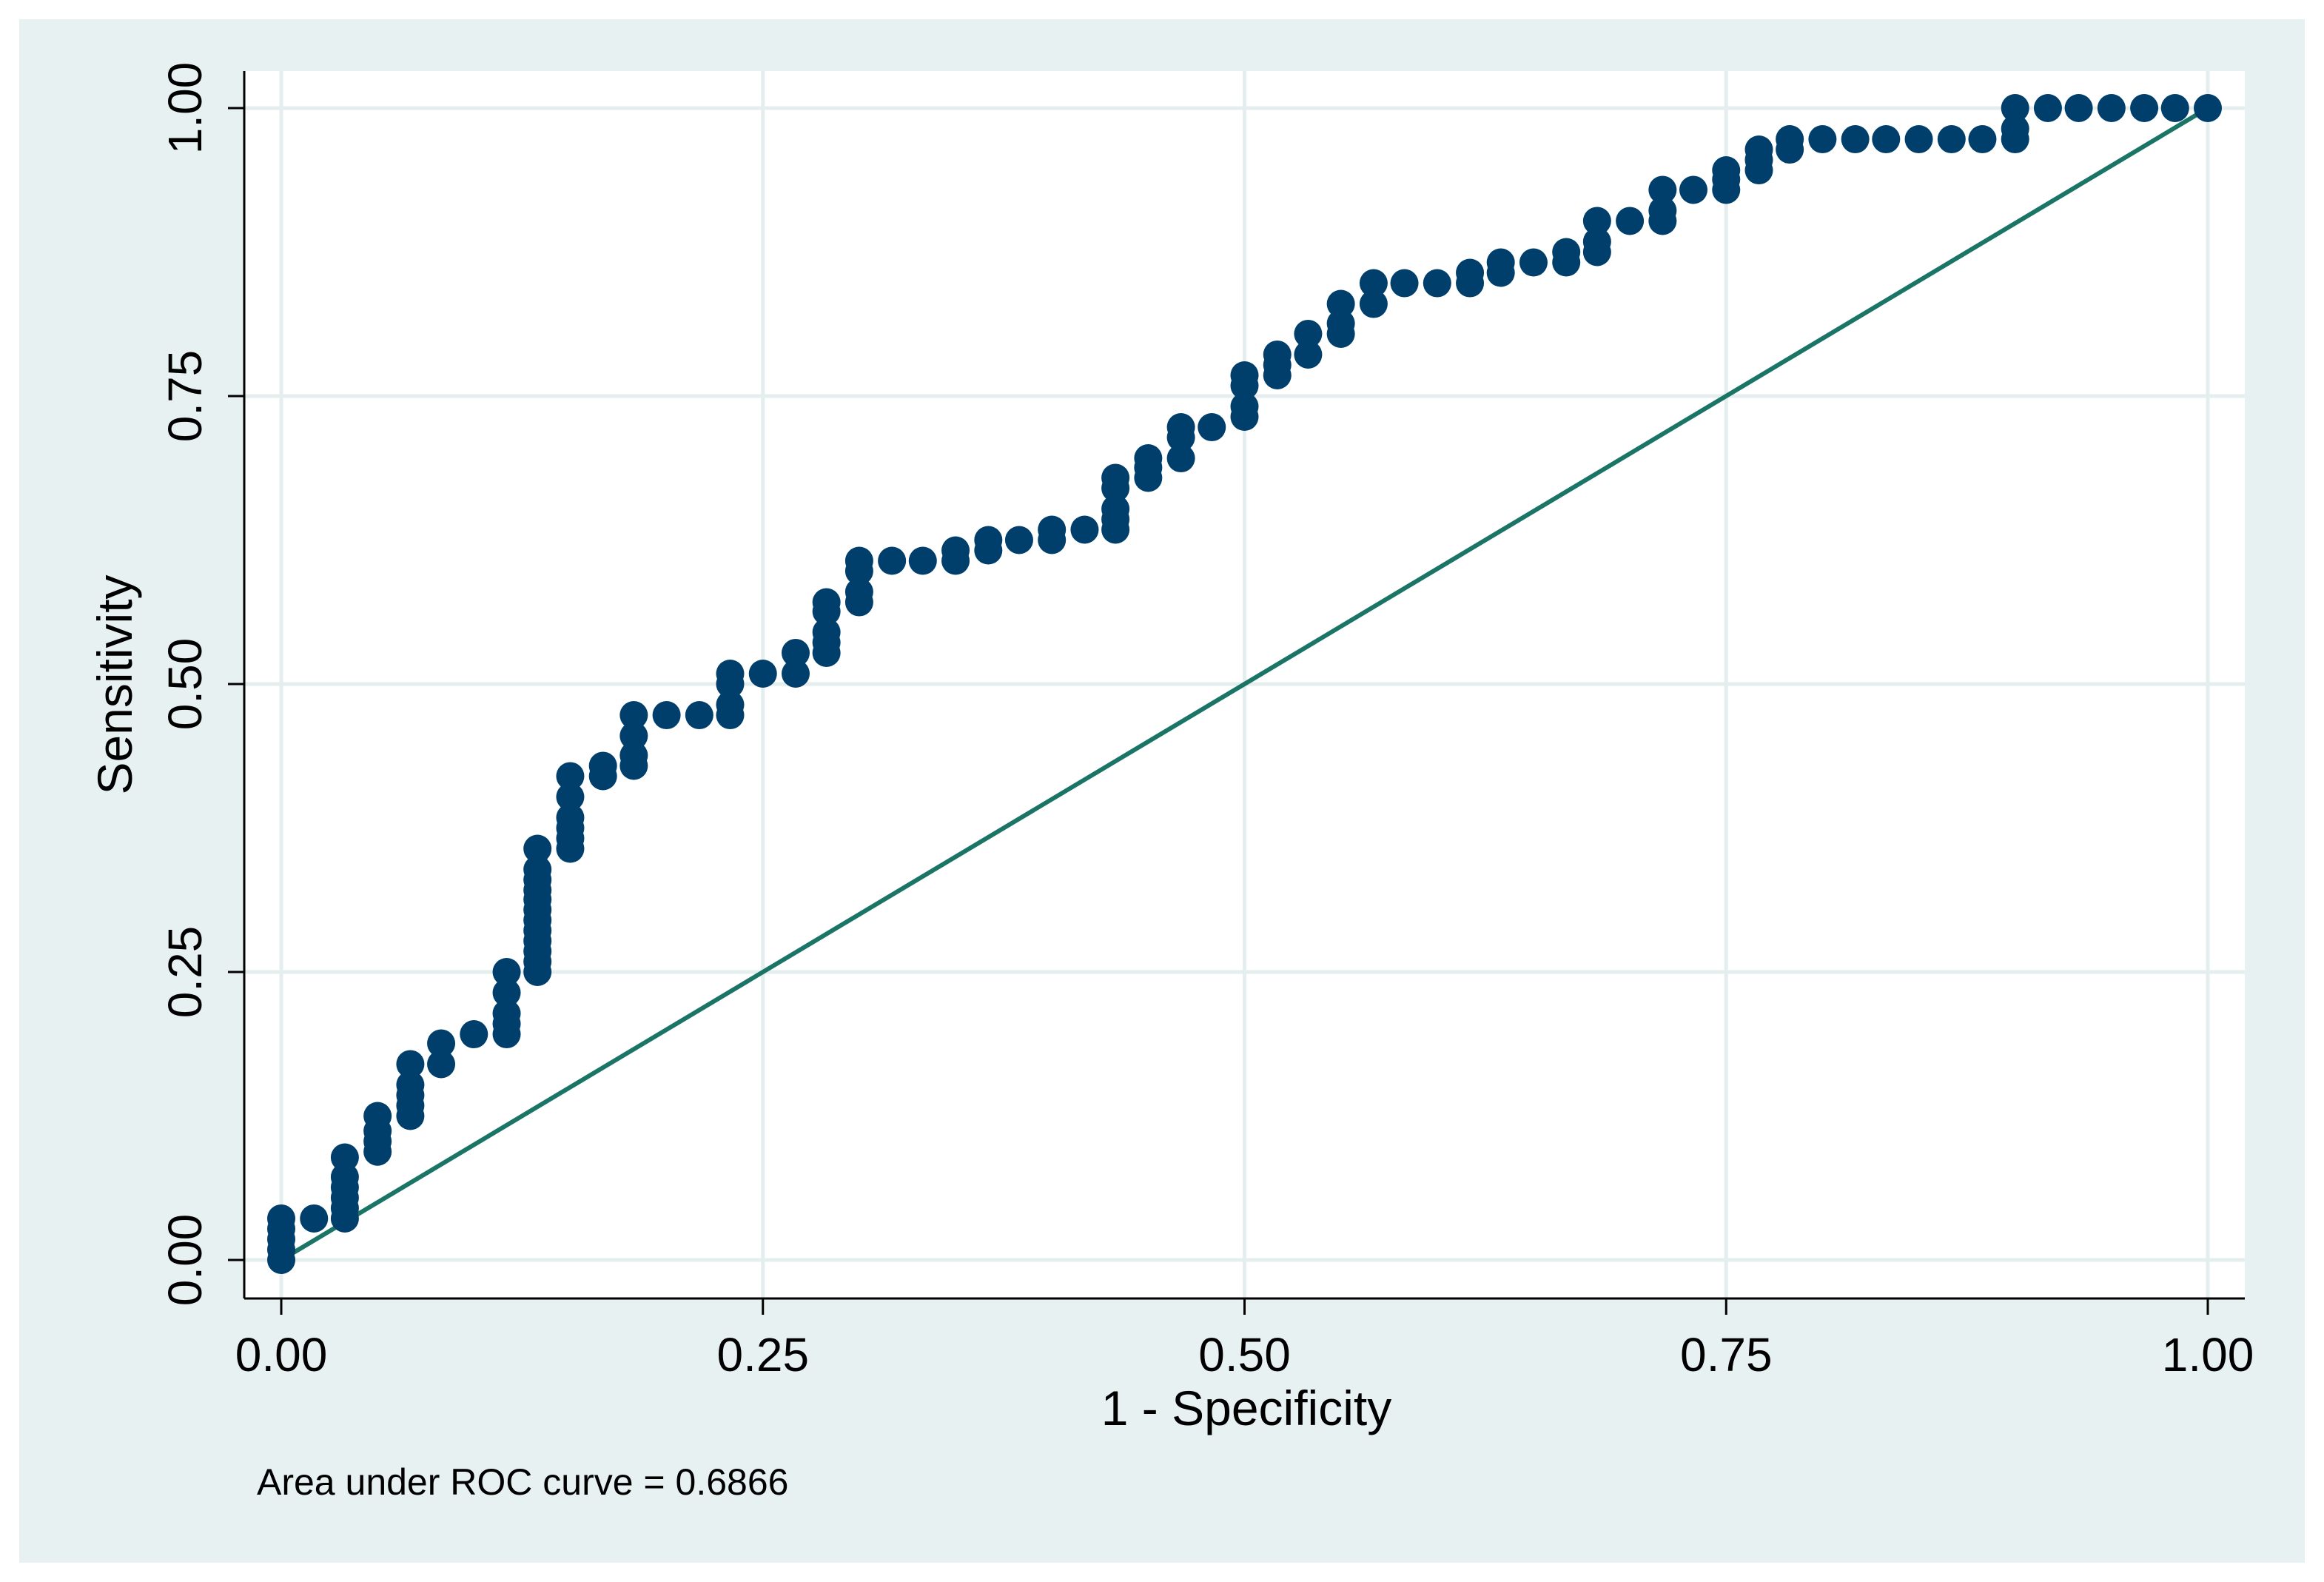 The width and height of the screenshot is (2324, 1582). What do you see at coordinates (1244, 1354) in the screenshot?
I see `x-tick-label: 0.50` at bounding box center [1244, 1354].